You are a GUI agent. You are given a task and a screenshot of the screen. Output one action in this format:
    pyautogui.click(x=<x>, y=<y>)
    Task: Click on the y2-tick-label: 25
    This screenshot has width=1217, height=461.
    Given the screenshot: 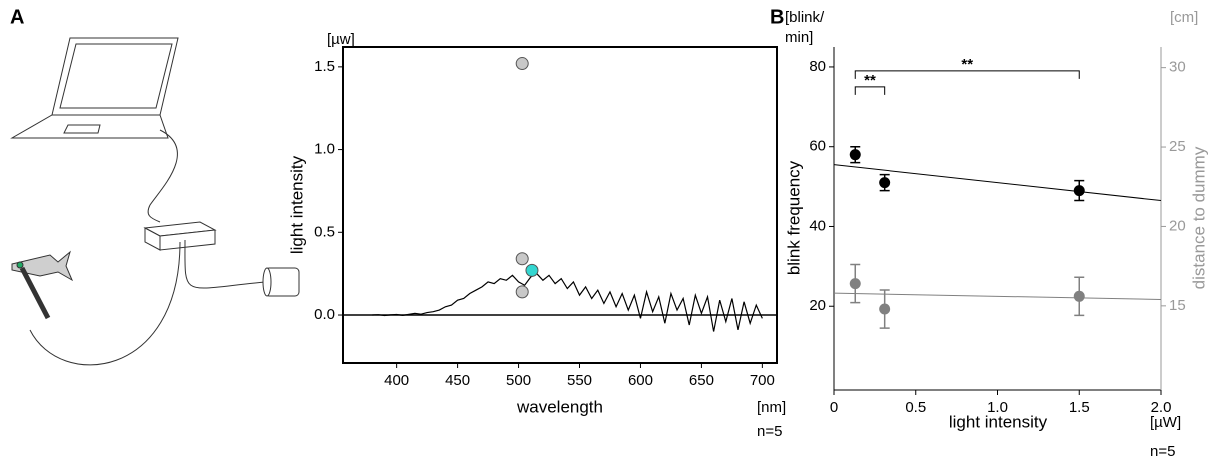 What is the action you would take?
    pyautogui.click(x=1177, y=146)
    